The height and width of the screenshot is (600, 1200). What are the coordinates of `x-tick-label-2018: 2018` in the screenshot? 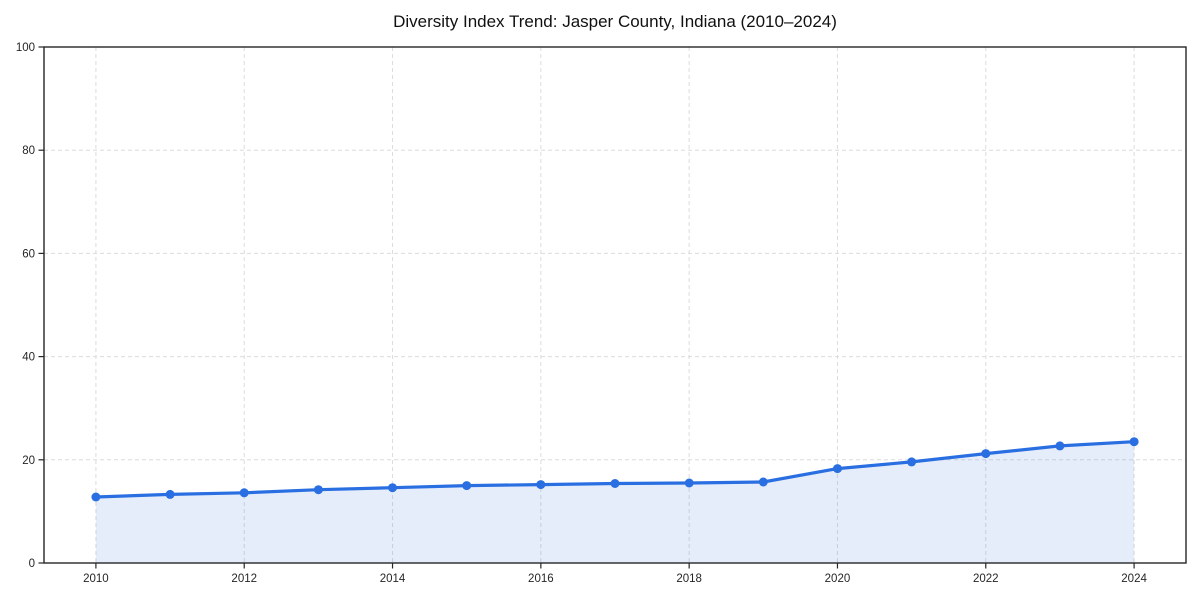 It's located at (689, 579).